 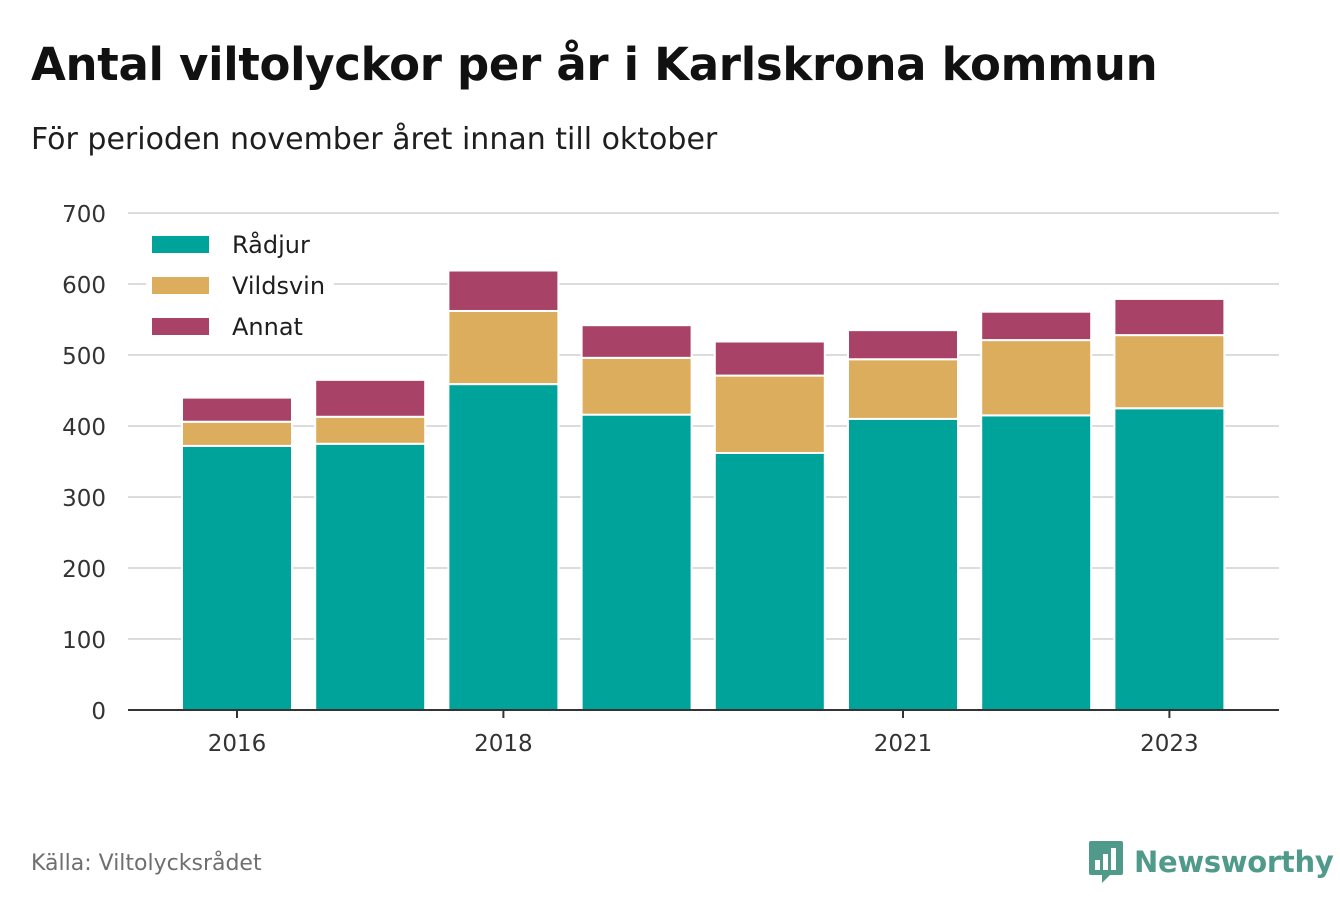 What do you see at coordinates (237, 577) in the screenshot?
I see `bar-segment-rådjur-2016` at bounding box center [237, 577].